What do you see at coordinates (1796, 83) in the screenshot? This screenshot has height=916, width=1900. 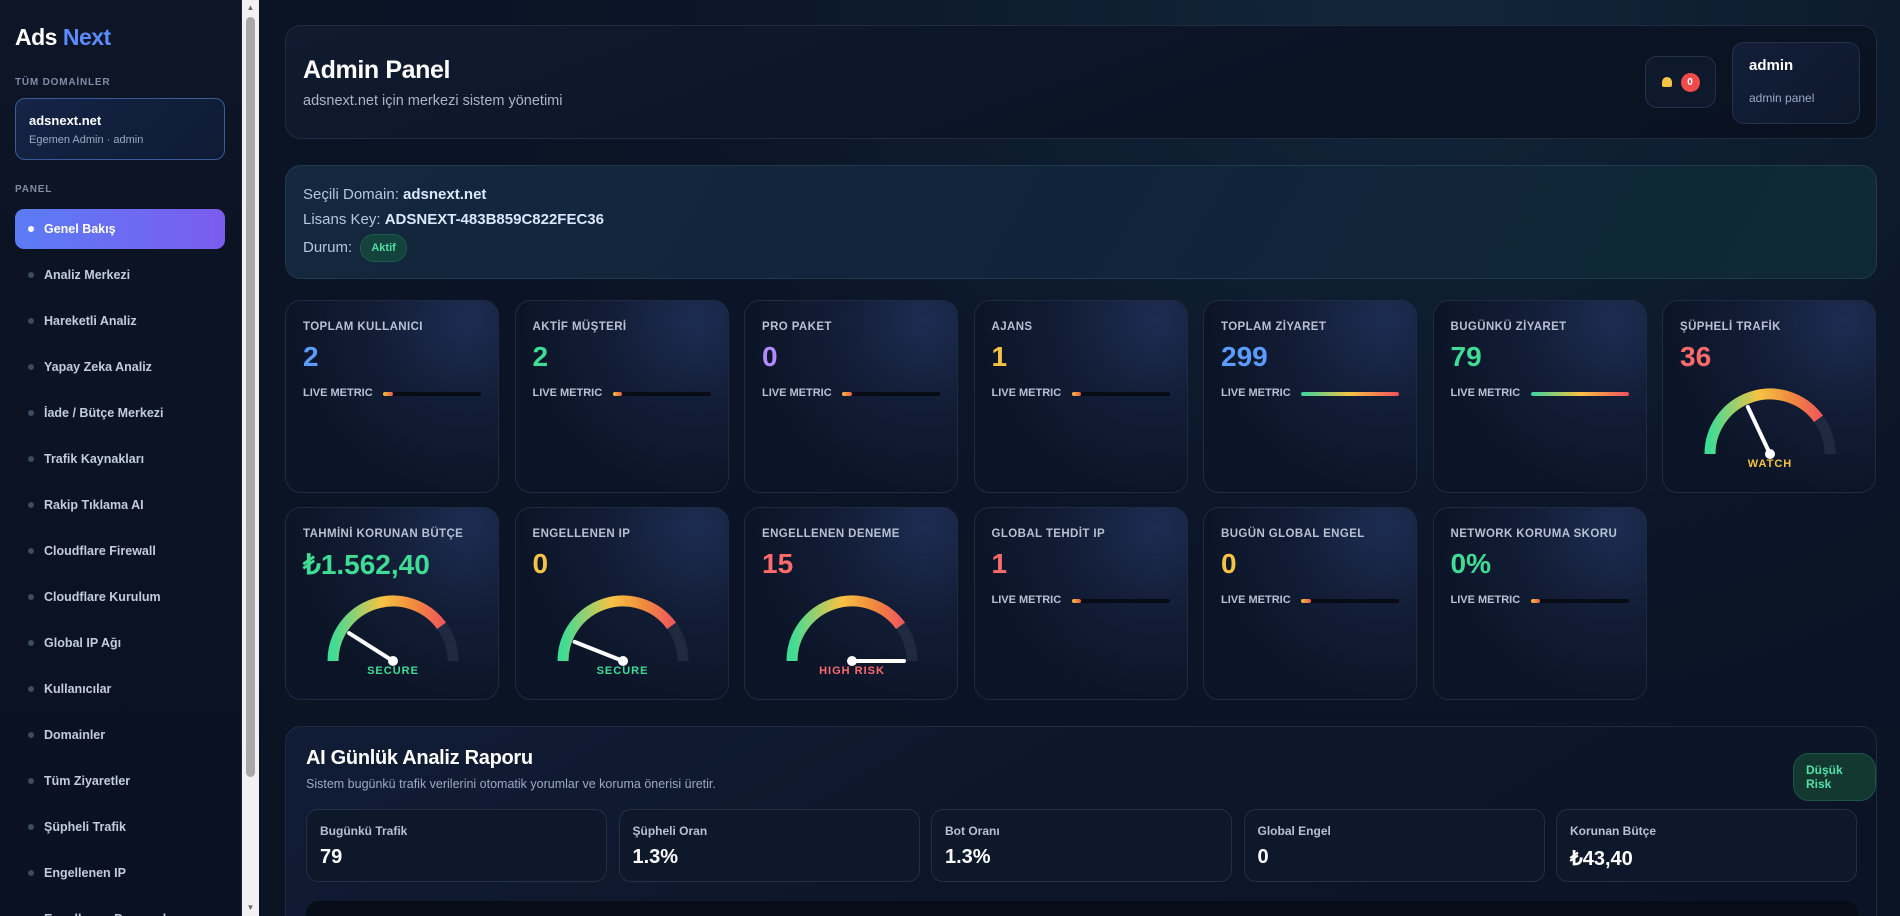 I see `user-menu: admin admin panel` at bounding box center [1796, 83].